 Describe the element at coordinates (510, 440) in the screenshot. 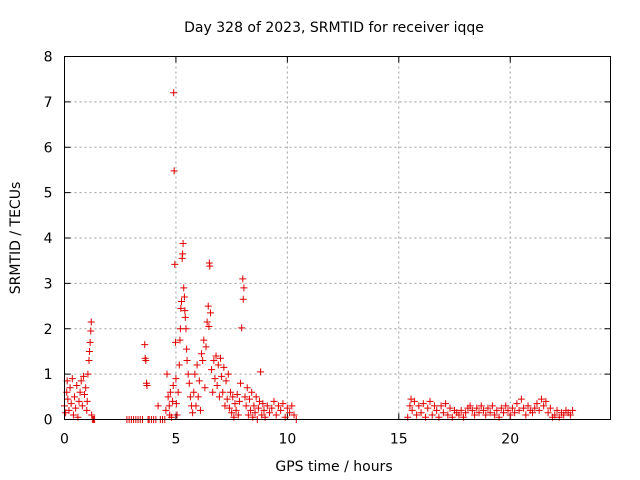

I see `x-tick-label: 20` at that location.